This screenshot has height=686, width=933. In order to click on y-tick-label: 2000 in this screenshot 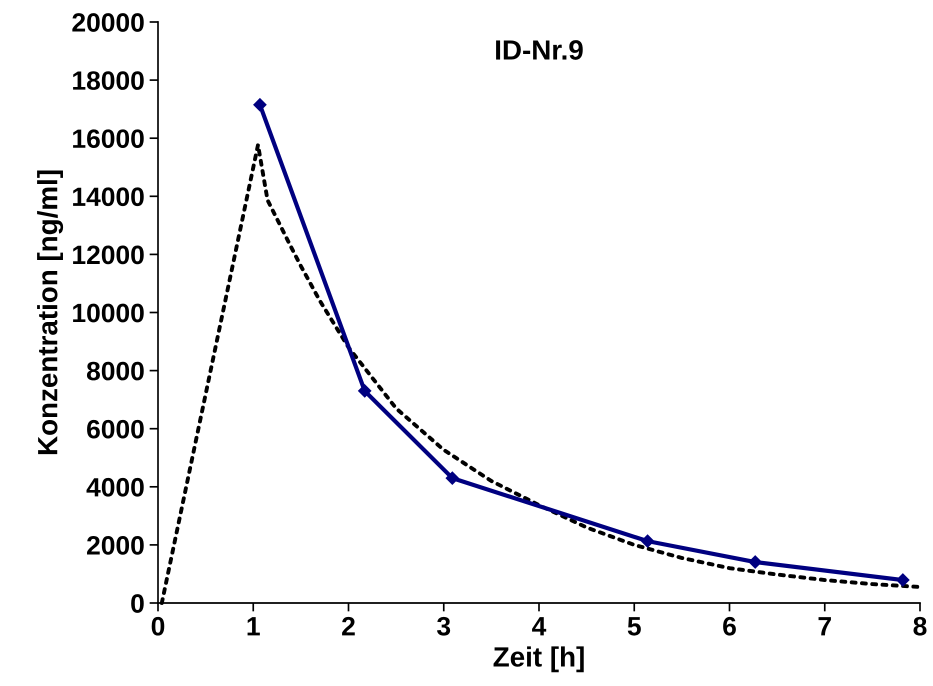, I will do `click(115, 545)`.